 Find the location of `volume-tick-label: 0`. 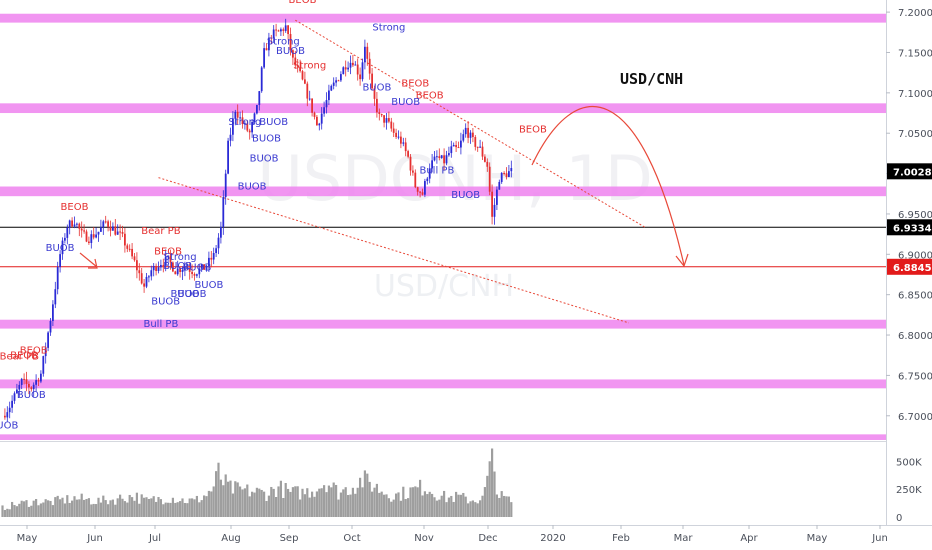

volume-tick-label: 0 is located at coordinates (899, 518).